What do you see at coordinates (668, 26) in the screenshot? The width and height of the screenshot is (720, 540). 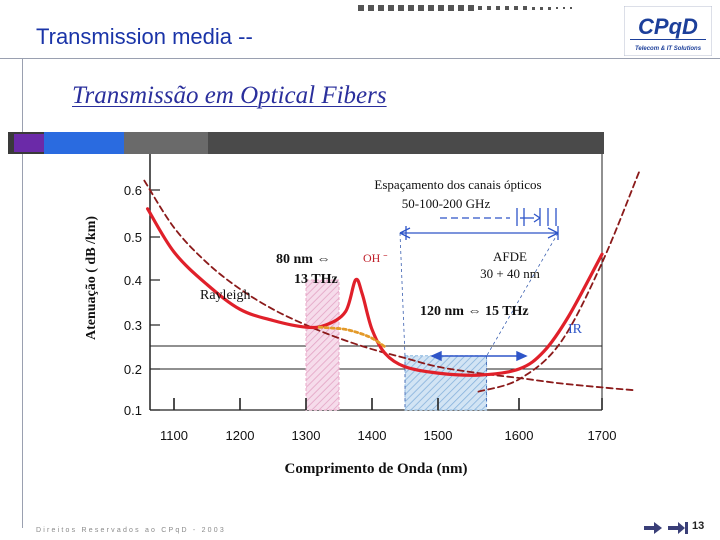 I see `logo-mark: CPqD` at bounding box center [668, 26].